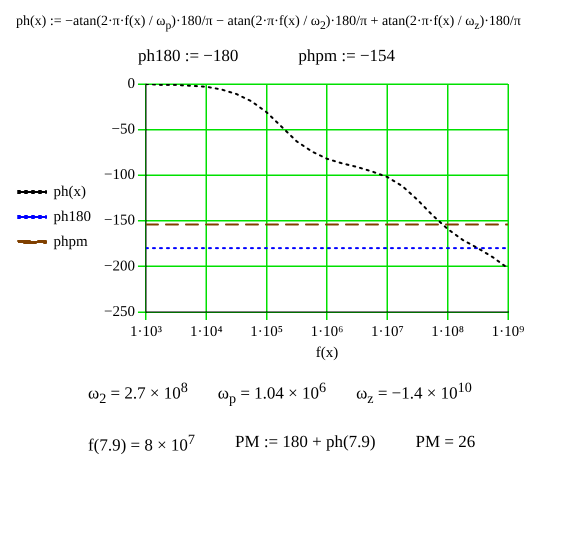 This screenshot has width=563, height=537. What do you see at coordinates (71, 242) in the screenshot?
I see `legend-label: phpm` at bounding box center [71, 242].